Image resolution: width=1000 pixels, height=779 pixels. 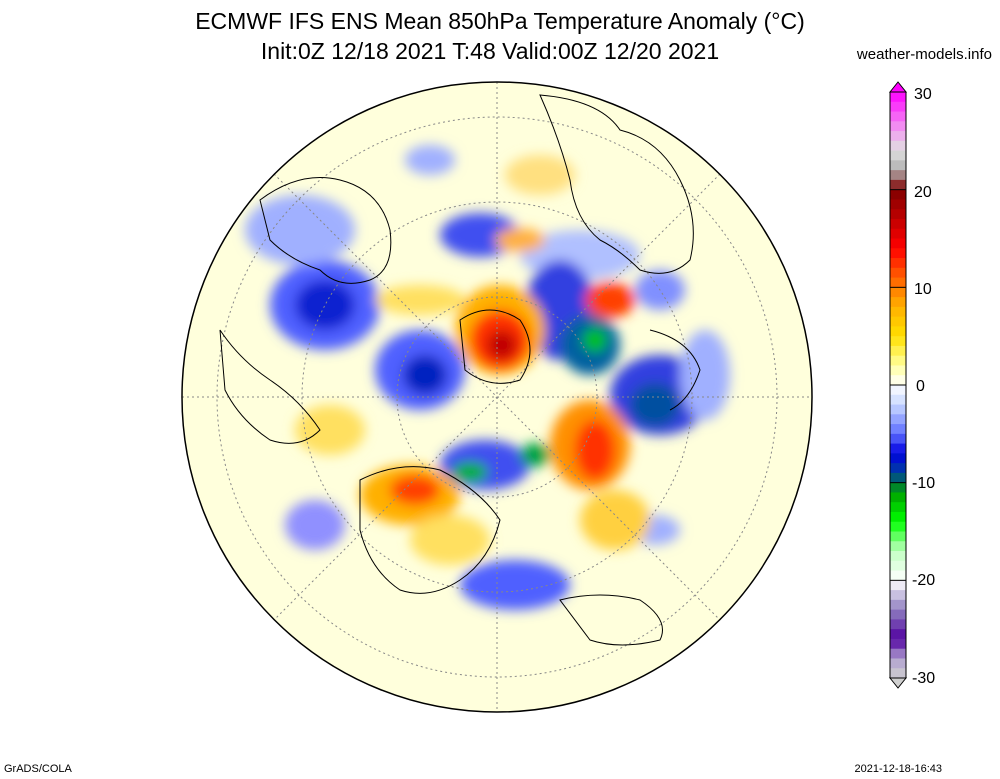 I want to click on colorbar-top-arrow, so click(x=898, y=87).